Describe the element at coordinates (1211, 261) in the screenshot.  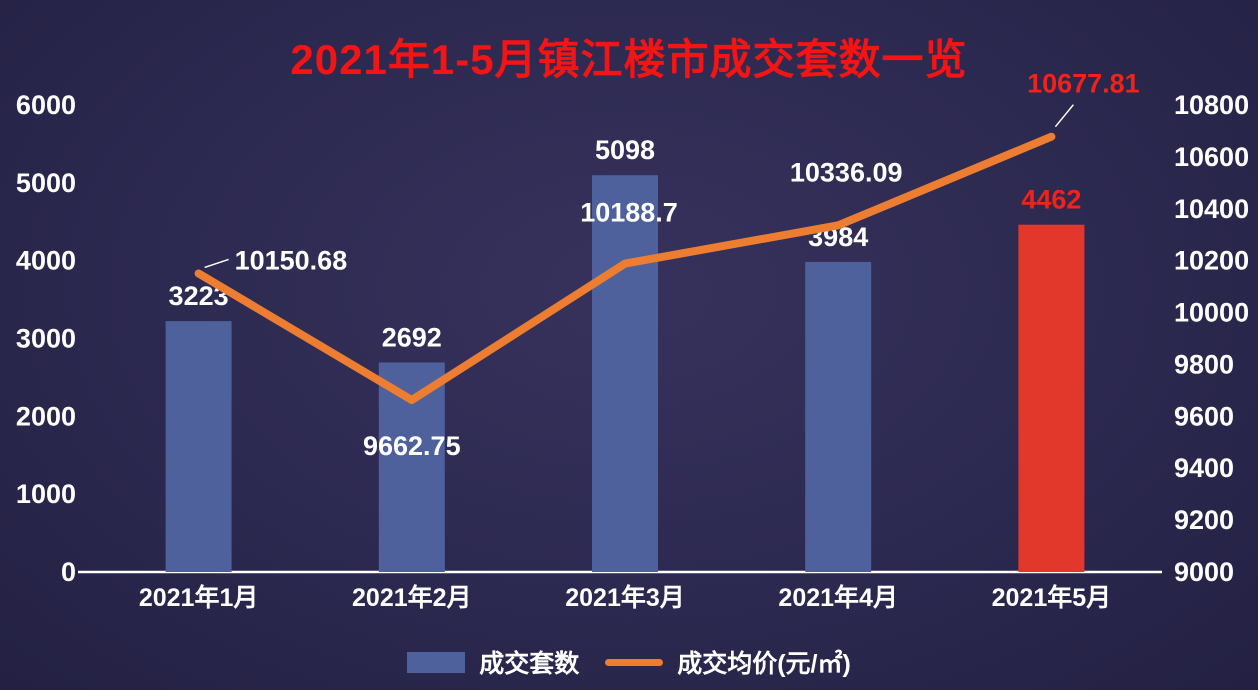
I see `right-axis-tick: 10200` at that location.